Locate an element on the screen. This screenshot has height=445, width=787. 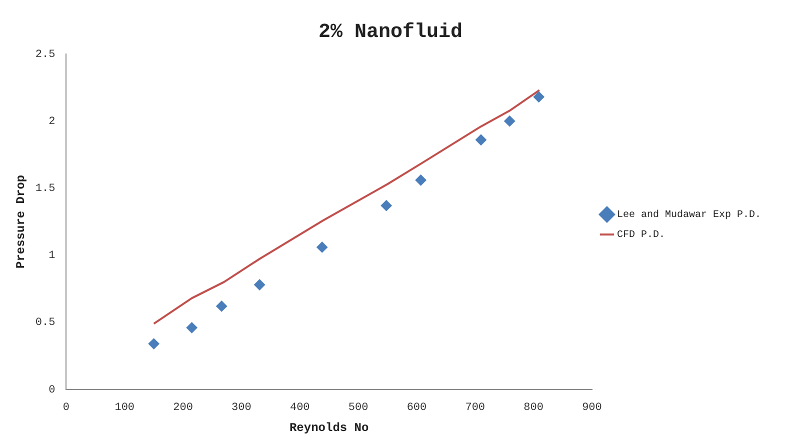
y-tick-label: 0.5 is located at coordinates (45, 323).